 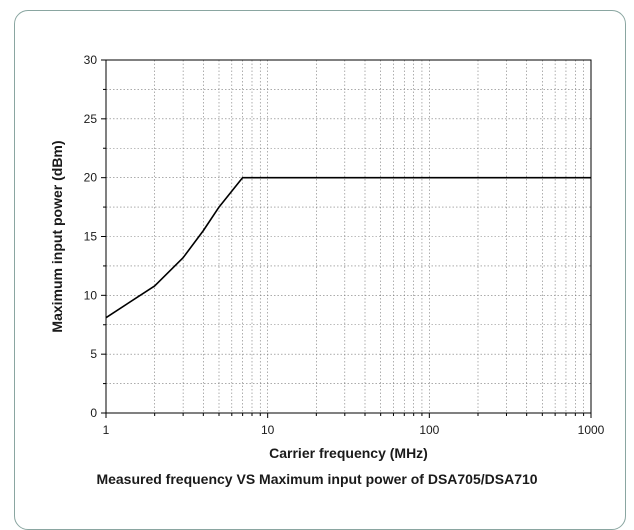 What do you see at coordinates (57, 236) in the screenshot?
I see `y-axis-label: Maximum input power (dBm)` at bounding box center [57, 236].